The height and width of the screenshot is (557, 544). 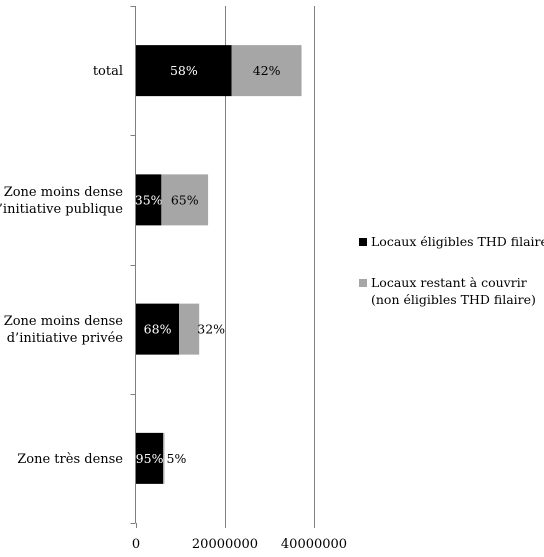 I want to click on data-label: 58%, so click(x=184, y=70).